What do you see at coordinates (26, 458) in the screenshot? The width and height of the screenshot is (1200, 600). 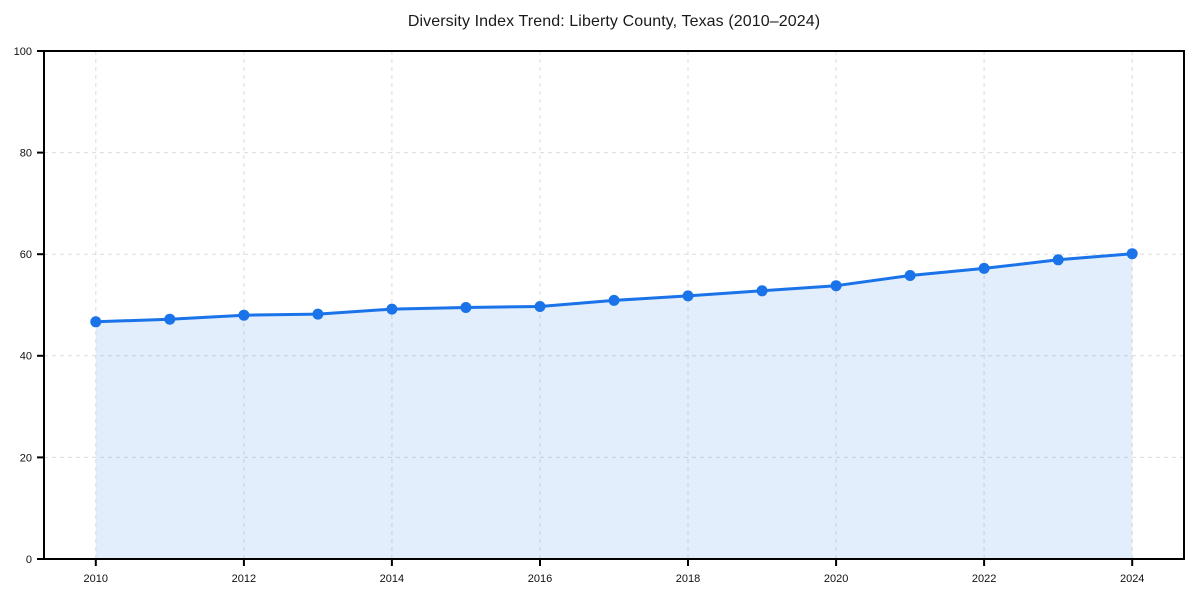 I see `y-tick-label-20: 20` at bounding box center [26, 458].